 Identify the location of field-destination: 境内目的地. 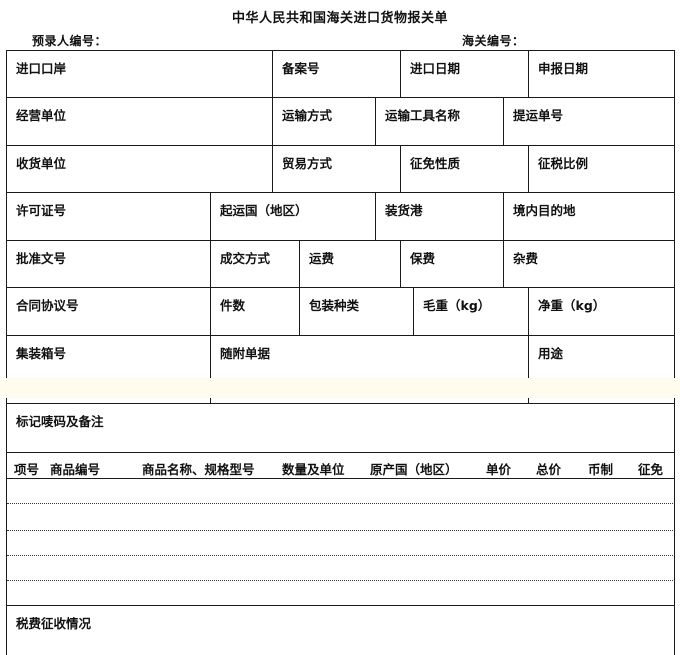
(589, 216).